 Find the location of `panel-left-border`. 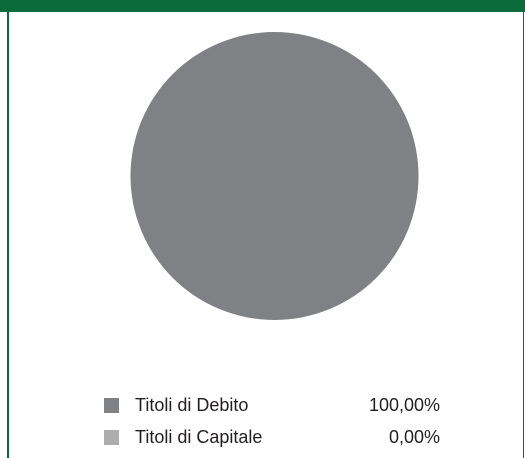

panel-left-border is located at coordinates (8, 235).